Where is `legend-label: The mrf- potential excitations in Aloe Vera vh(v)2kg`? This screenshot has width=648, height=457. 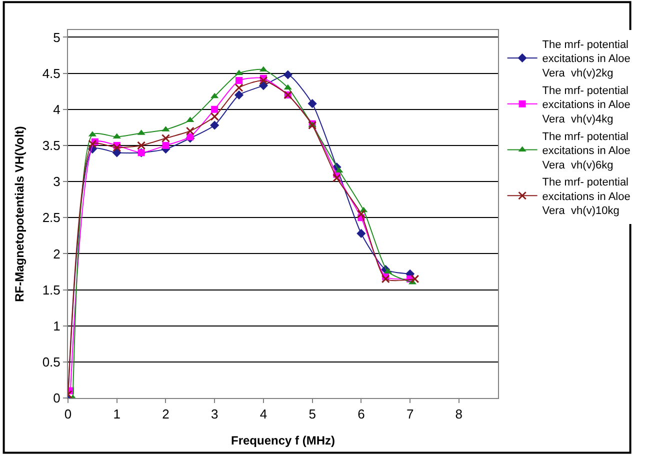
legend-label: The mrf- potential excitations in Aloe Vera vh(v)2kg is located at coordinates (586, 59).